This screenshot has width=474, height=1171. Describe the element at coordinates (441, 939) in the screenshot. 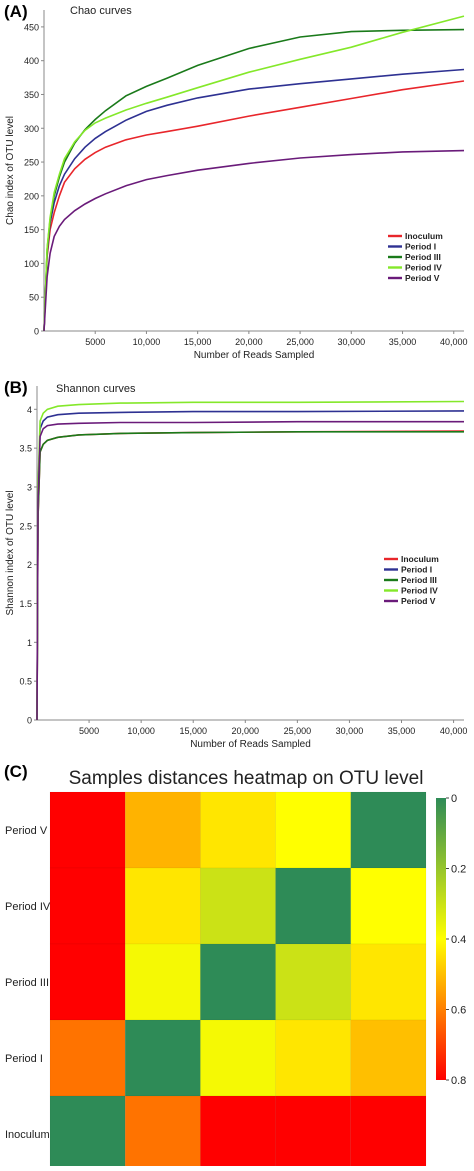

I see `colorbar` at that location.